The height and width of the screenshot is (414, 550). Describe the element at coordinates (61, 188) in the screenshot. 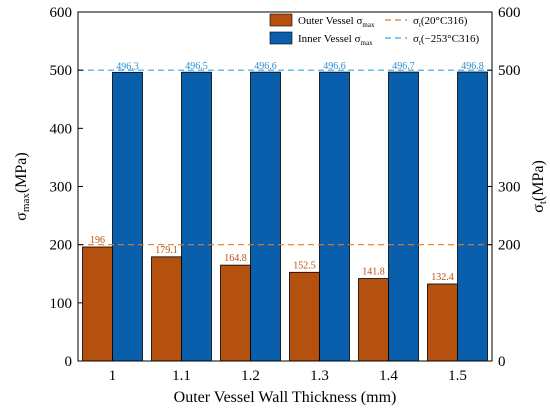

I see `y-tick-label-left: 300` at that location.